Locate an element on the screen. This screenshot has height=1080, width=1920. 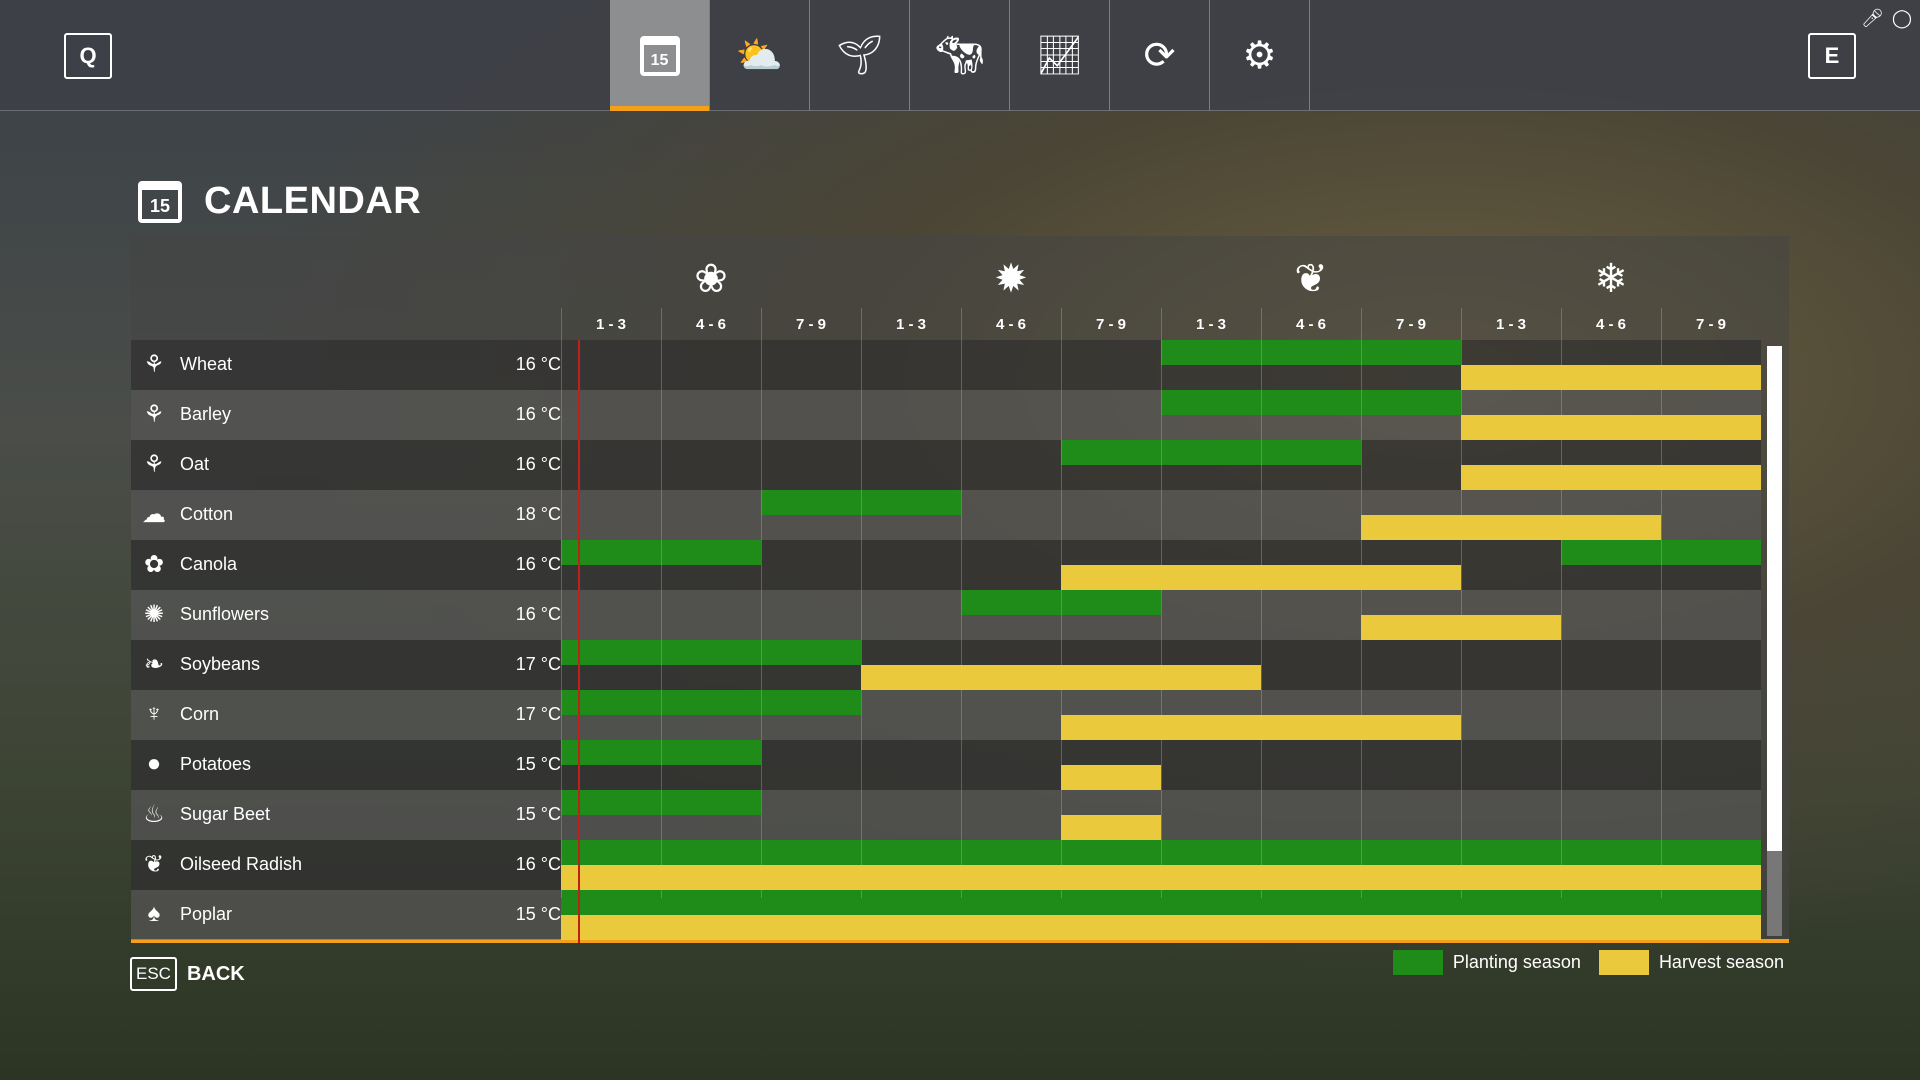
tab-settings: ⚙ is located at coordinates (1260, 55).